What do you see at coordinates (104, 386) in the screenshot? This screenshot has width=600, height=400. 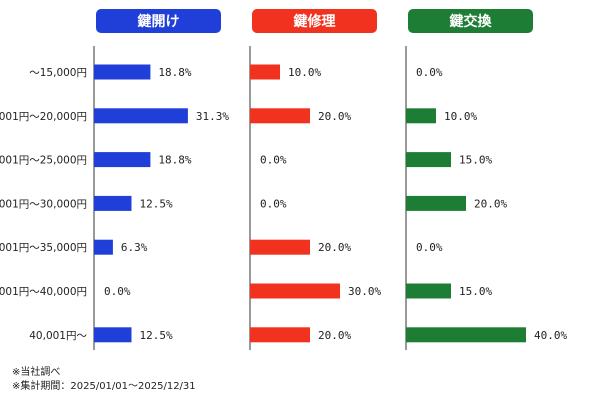 I see `footnote-period: ※集計期間：2025/01/01～2025/12/31` at bounding box center [104, 386].